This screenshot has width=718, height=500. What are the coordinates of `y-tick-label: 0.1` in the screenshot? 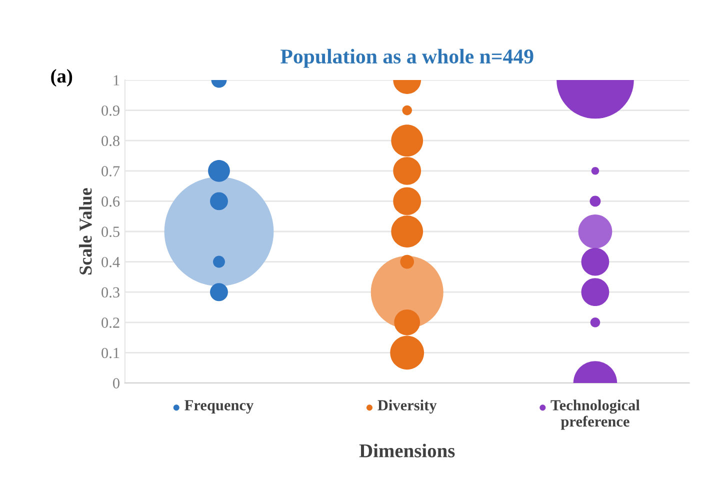 It's located at (111, 353).